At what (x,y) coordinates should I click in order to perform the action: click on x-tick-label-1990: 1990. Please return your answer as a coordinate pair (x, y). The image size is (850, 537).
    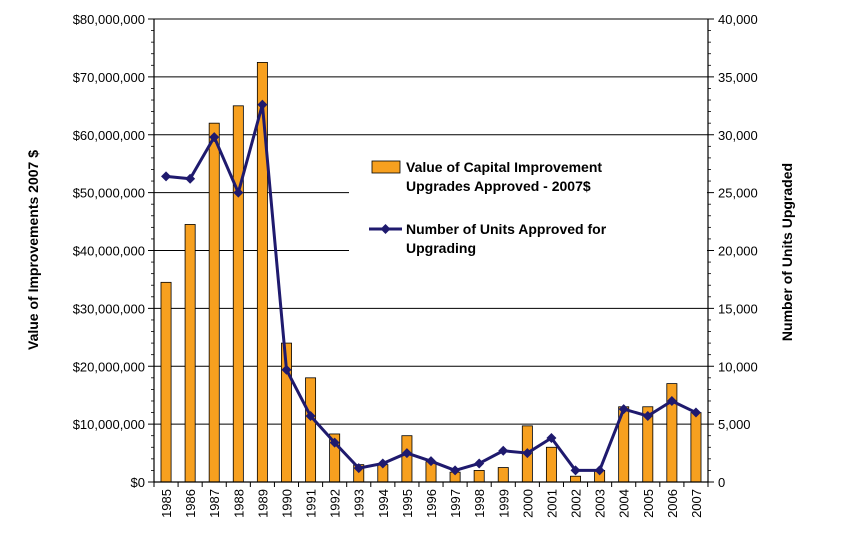
    Looking at the image, I should click on (286, 503).